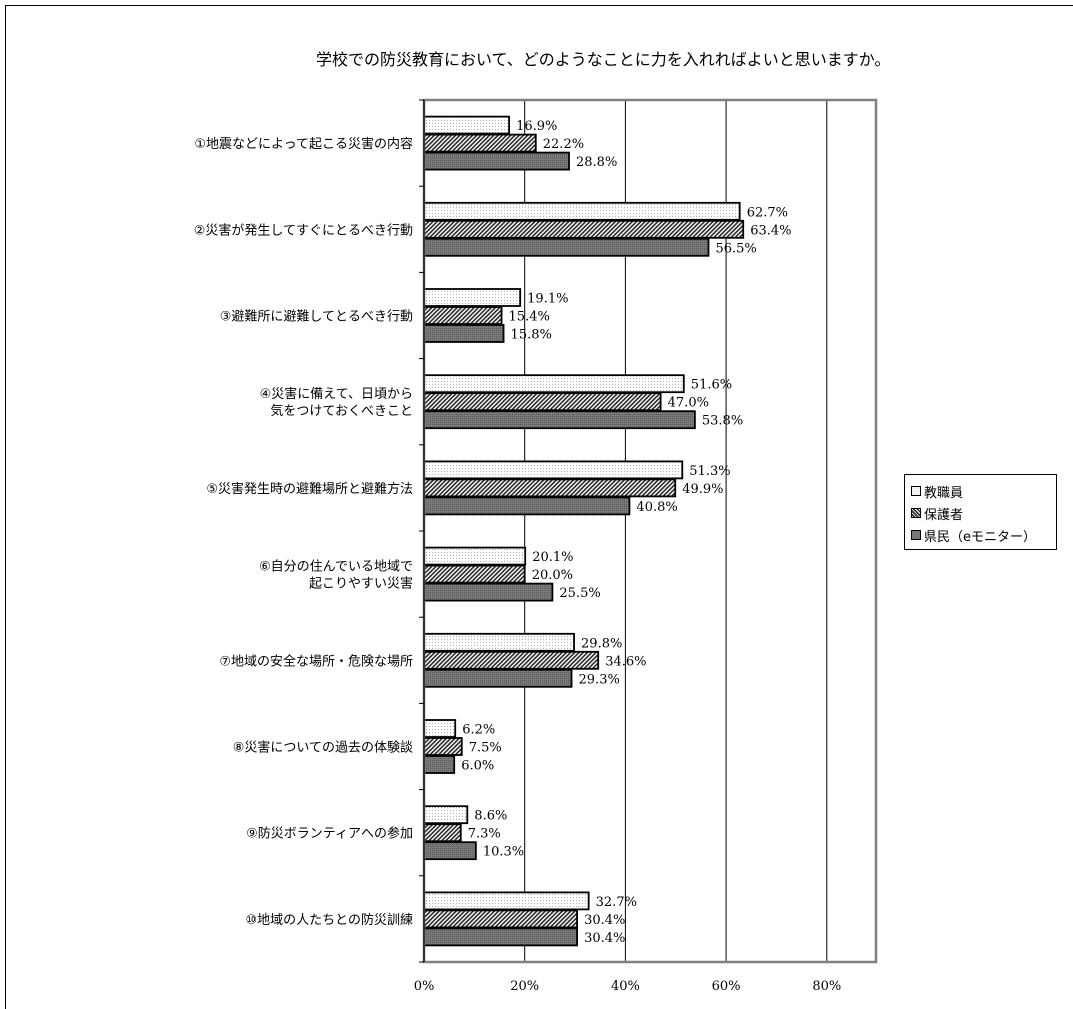 This screenshot has height=1009, width=1073. Describe the element at coordinates (916, 513) in the screenshot. I see `legend-swatch-guardians` at that location.